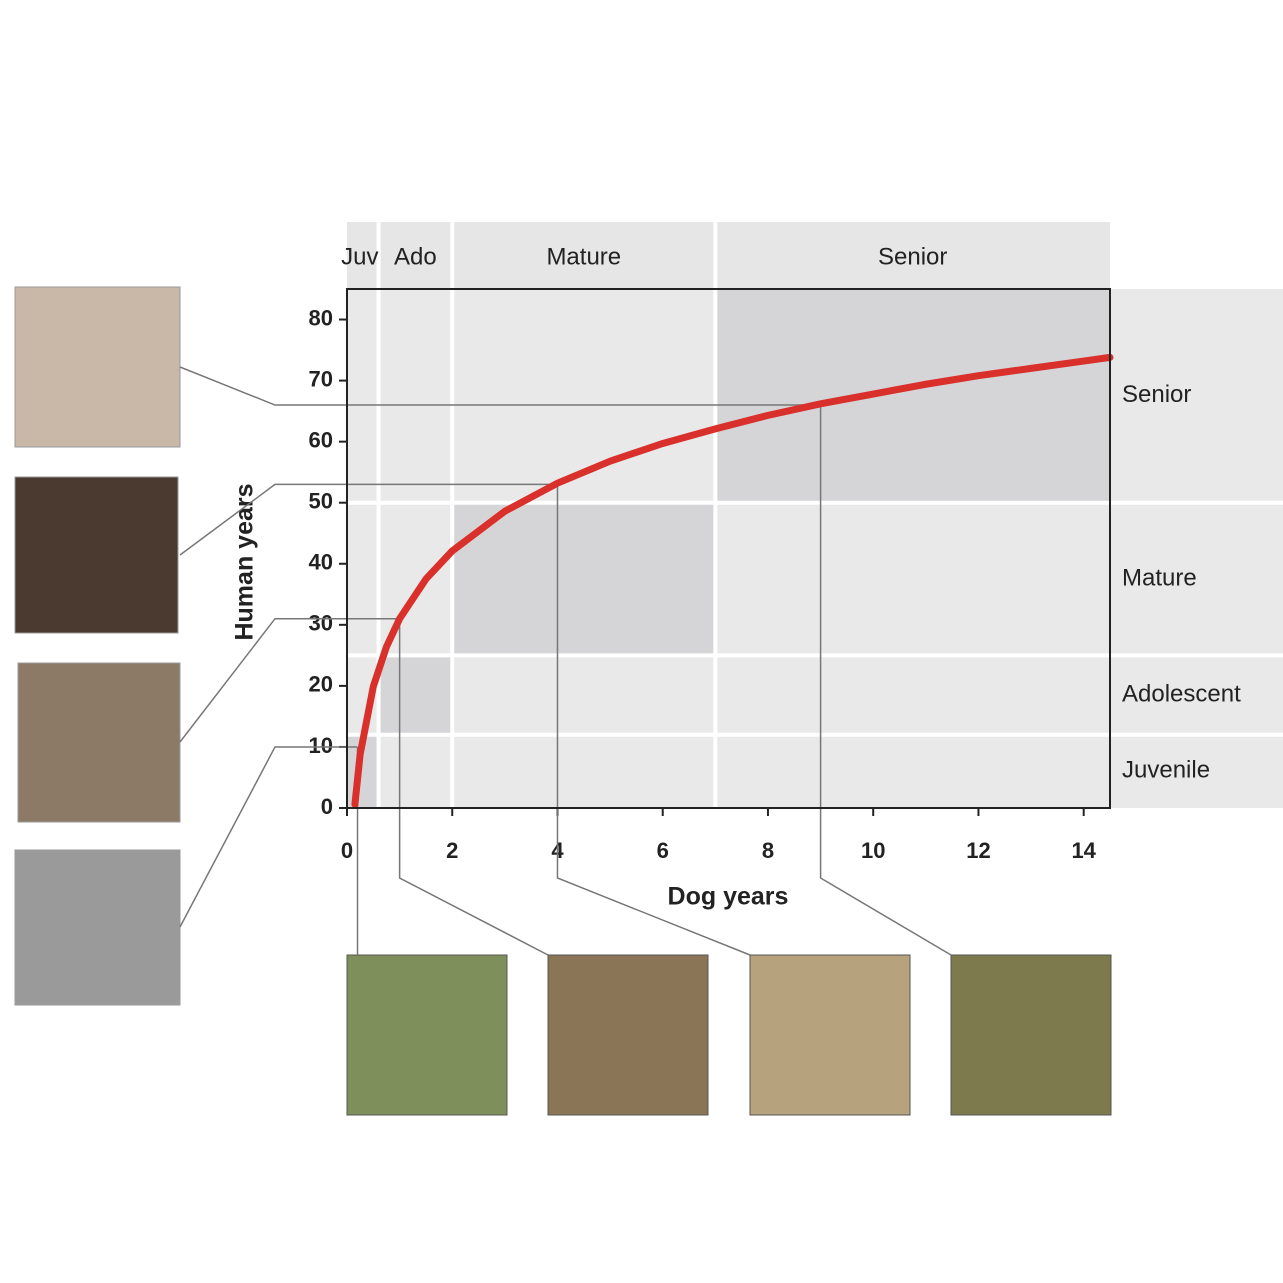  I want to click on y-tick-label: 0, so click(327, 806).